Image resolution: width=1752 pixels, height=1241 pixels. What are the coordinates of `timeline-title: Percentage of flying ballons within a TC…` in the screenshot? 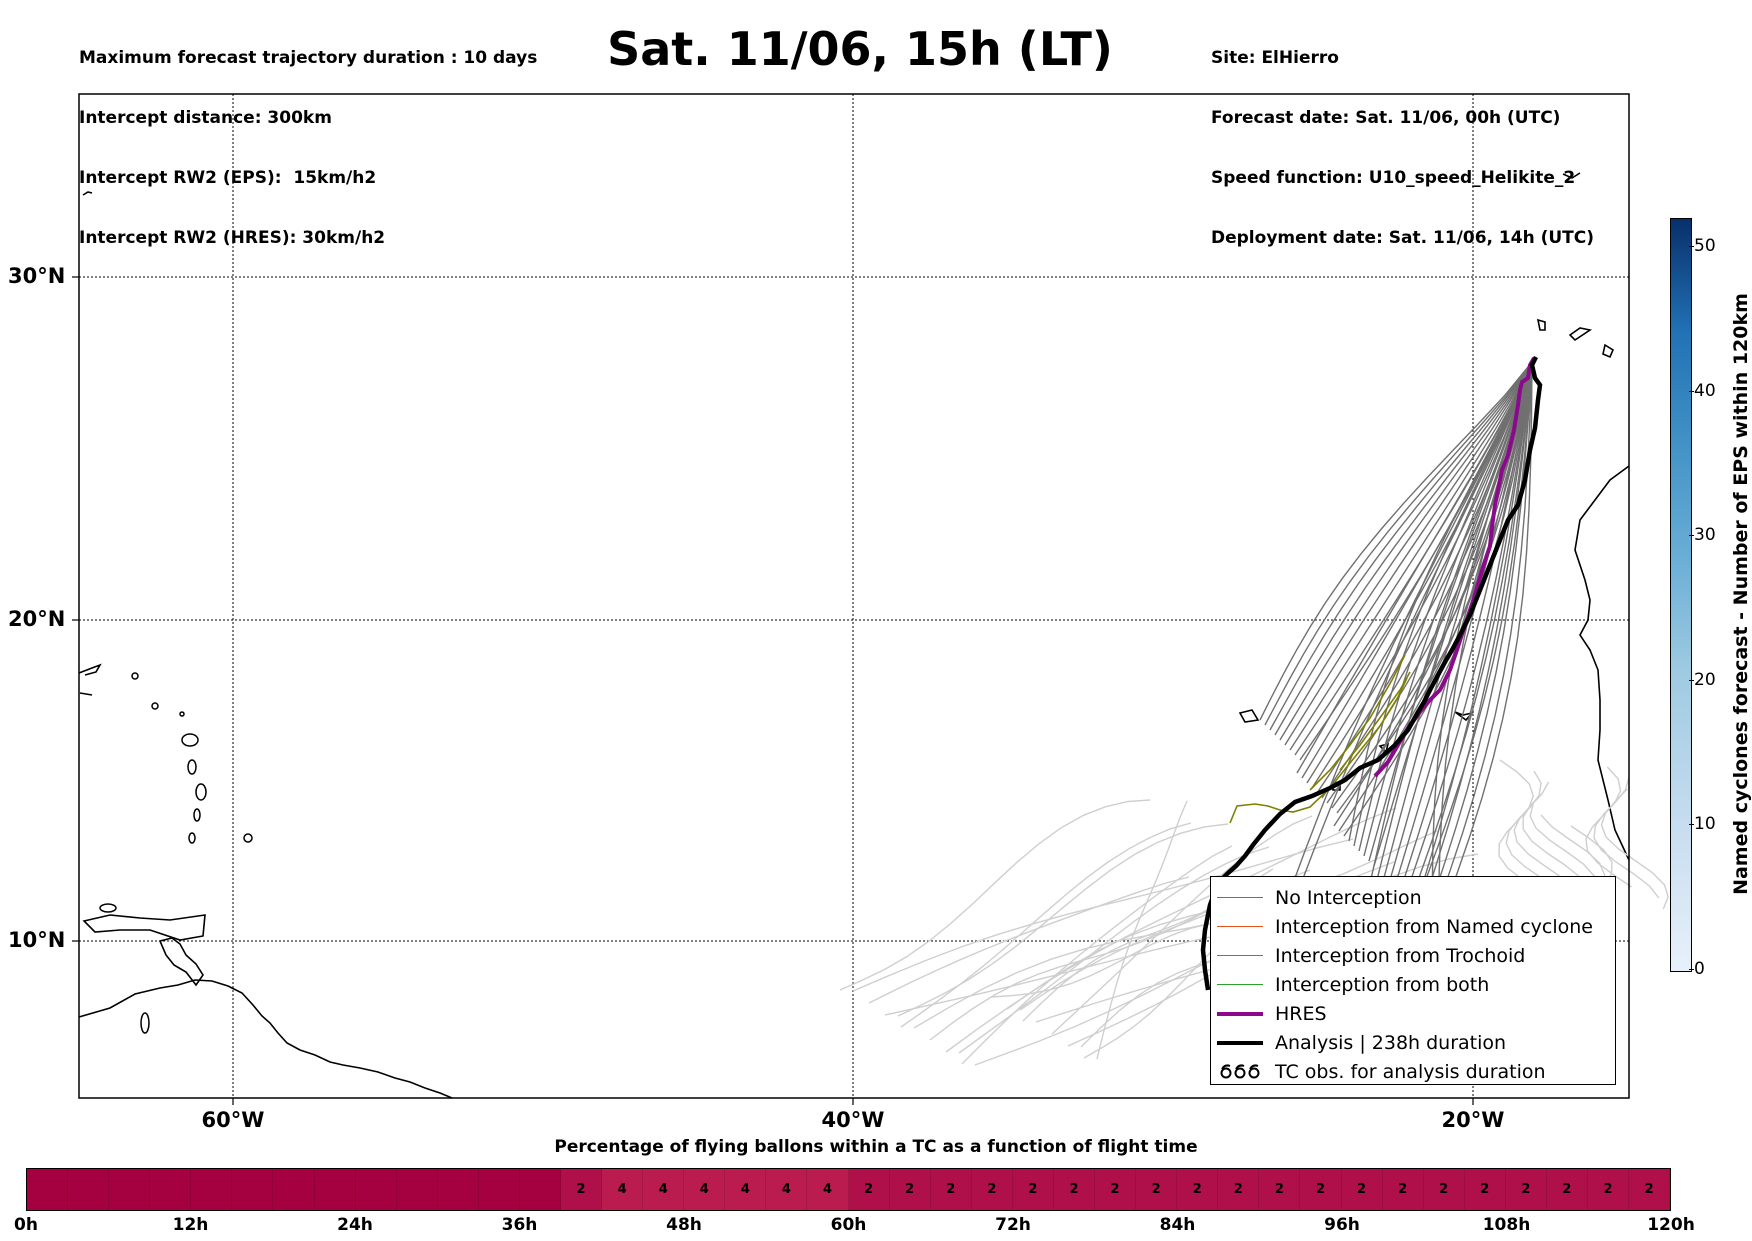 It's located at (876, 1147).